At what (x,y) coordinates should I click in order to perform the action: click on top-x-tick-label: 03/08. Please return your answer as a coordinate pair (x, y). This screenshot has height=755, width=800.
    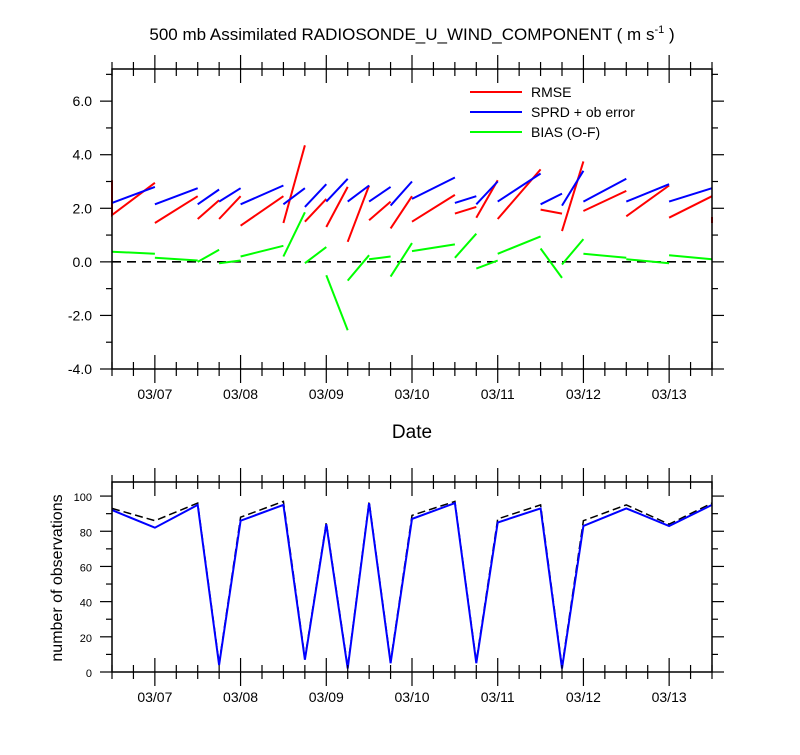
    Looking at the image, I should click on (240, 394).